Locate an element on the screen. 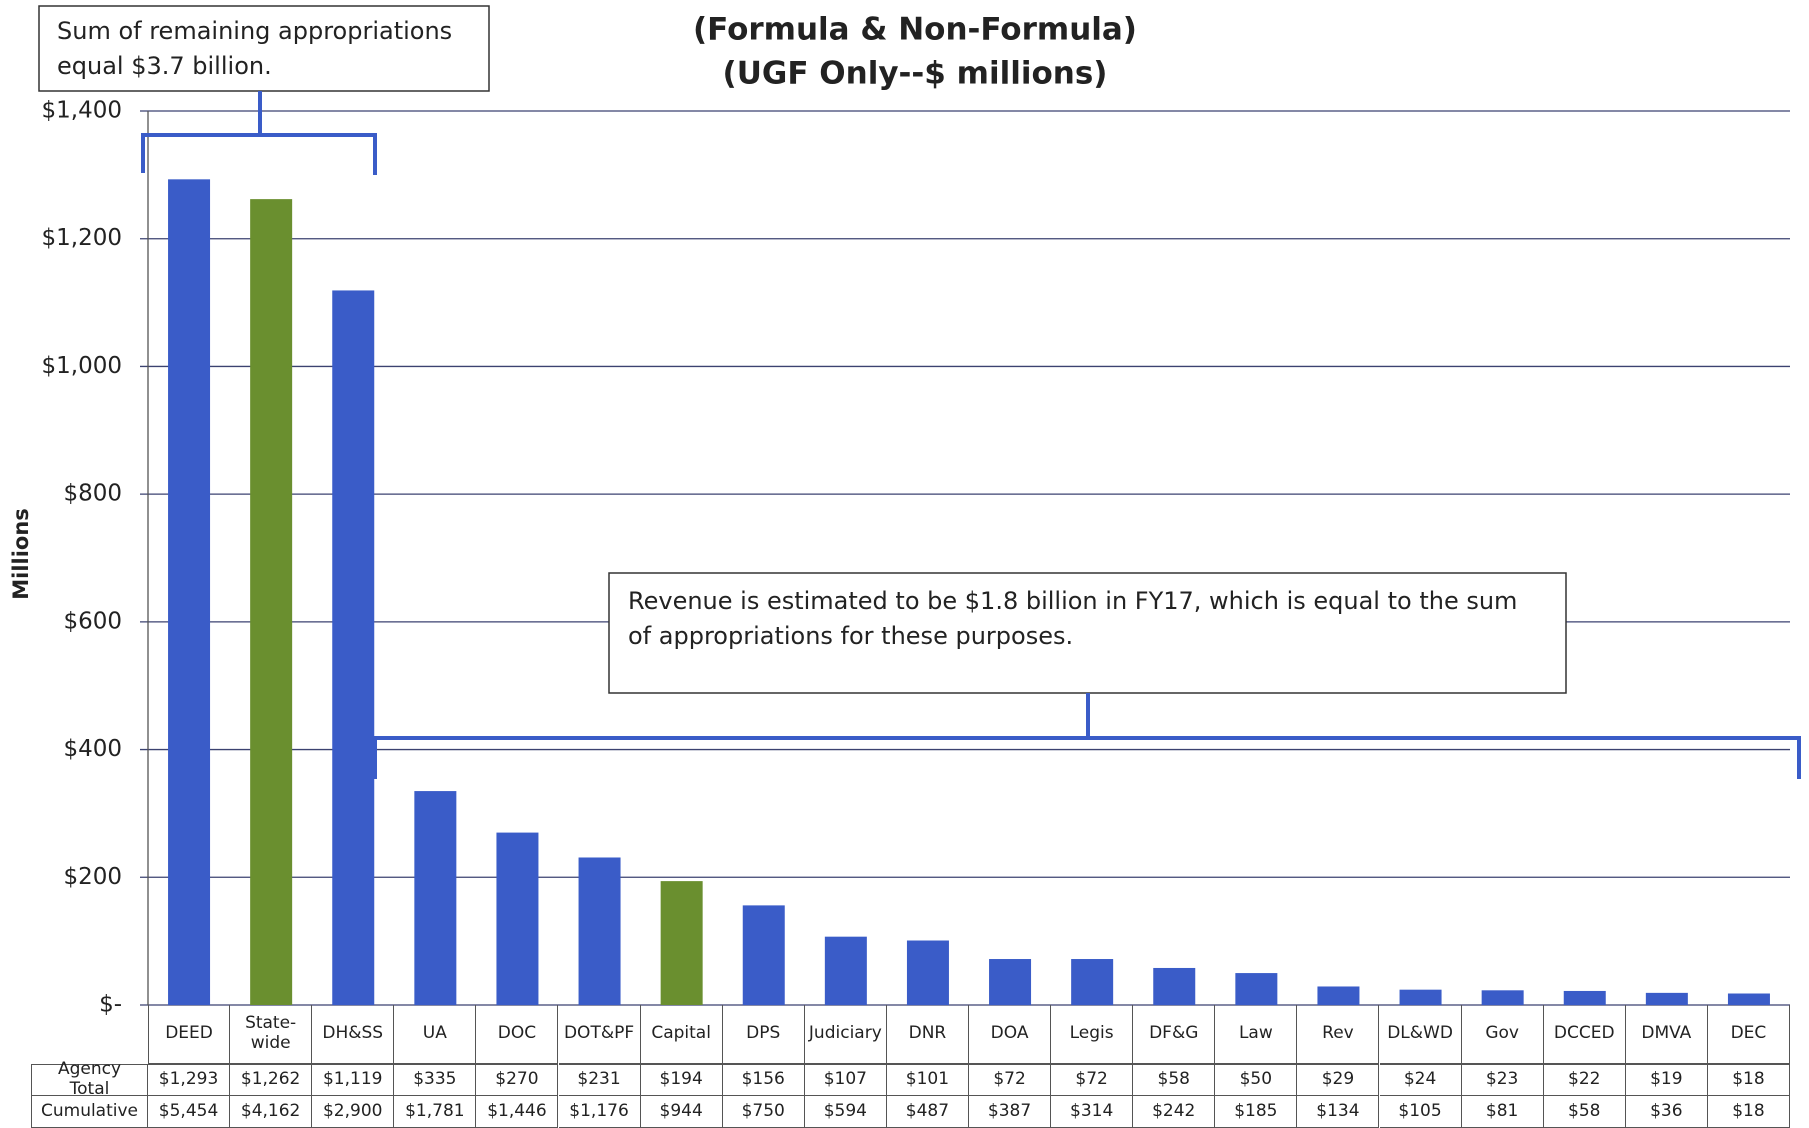 Image resolution: width=1809 pixels, height=1128 pixels. y-tick-label: $- is located at coordinates (110, 1005).